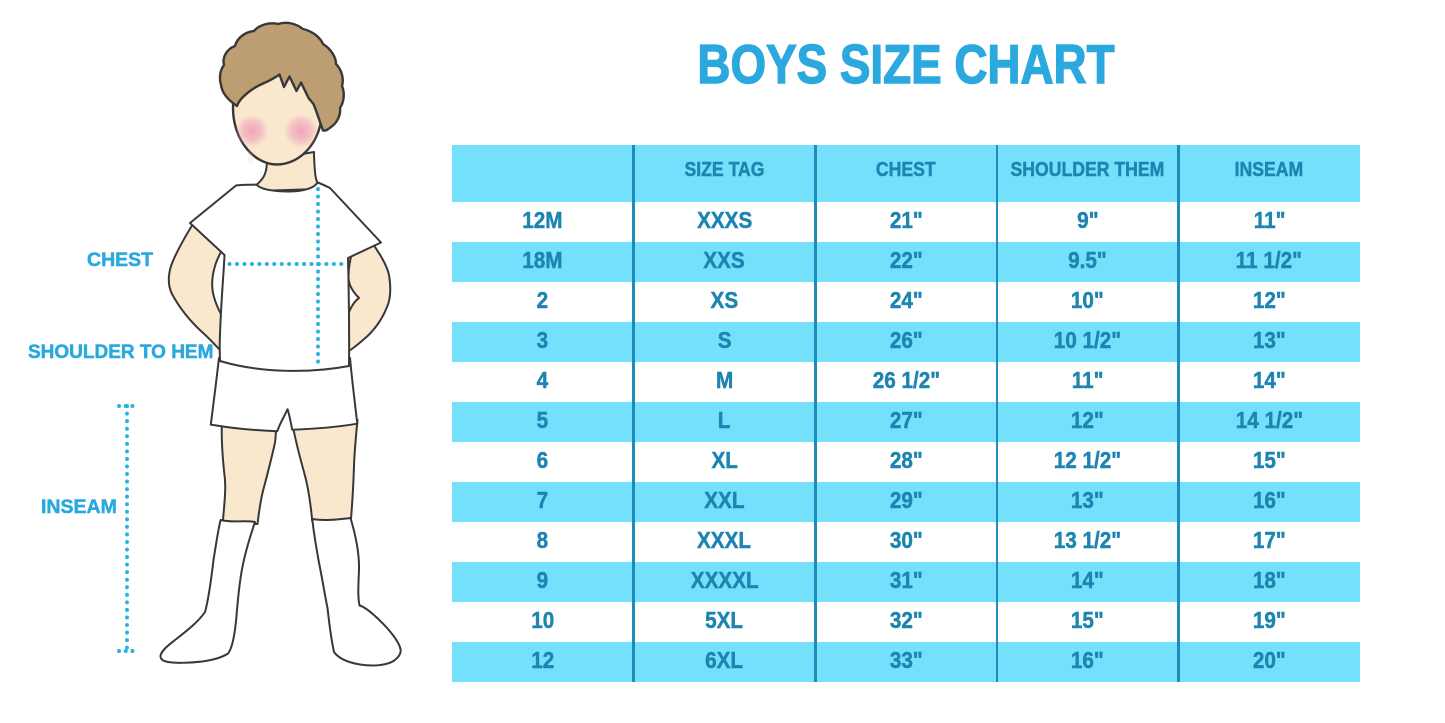  Describe the element at coordinates (120, 352) in the screenshot. I see `svg-text: SHOULDER TO HEM` at that location.